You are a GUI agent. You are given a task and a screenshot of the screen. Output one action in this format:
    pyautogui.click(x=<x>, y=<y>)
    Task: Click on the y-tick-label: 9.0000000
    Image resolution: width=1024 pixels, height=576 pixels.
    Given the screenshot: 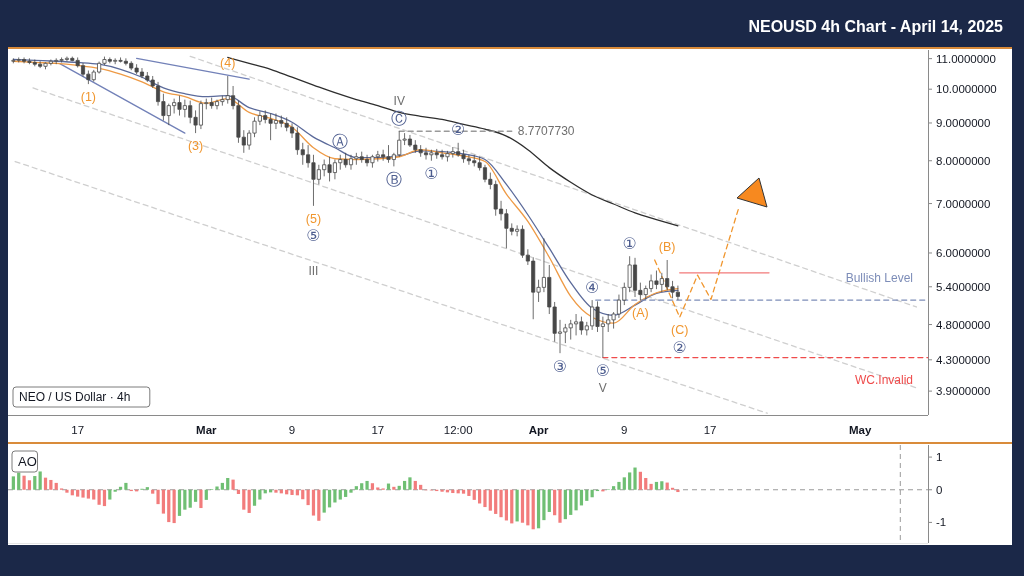 What is the action you would take?
    pyautogui.click(x=963, y=122)
    